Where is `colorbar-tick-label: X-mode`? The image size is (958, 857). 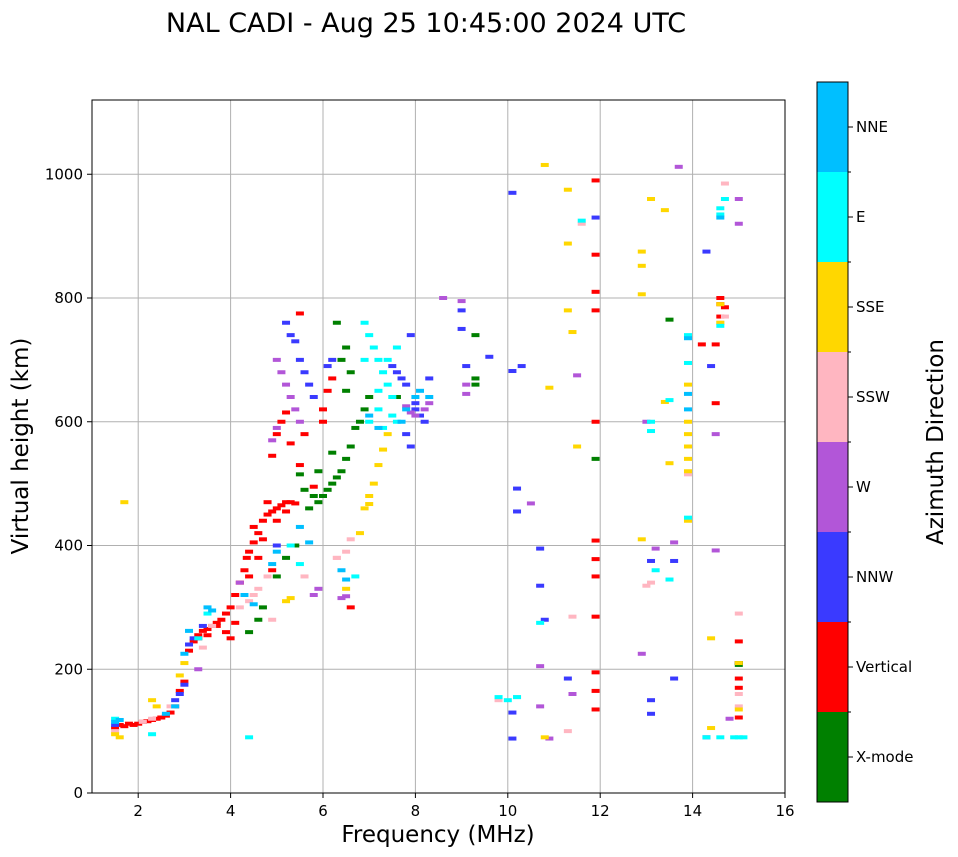
colorbar-tick-label: X-mode is located at coordinates (884, 757).